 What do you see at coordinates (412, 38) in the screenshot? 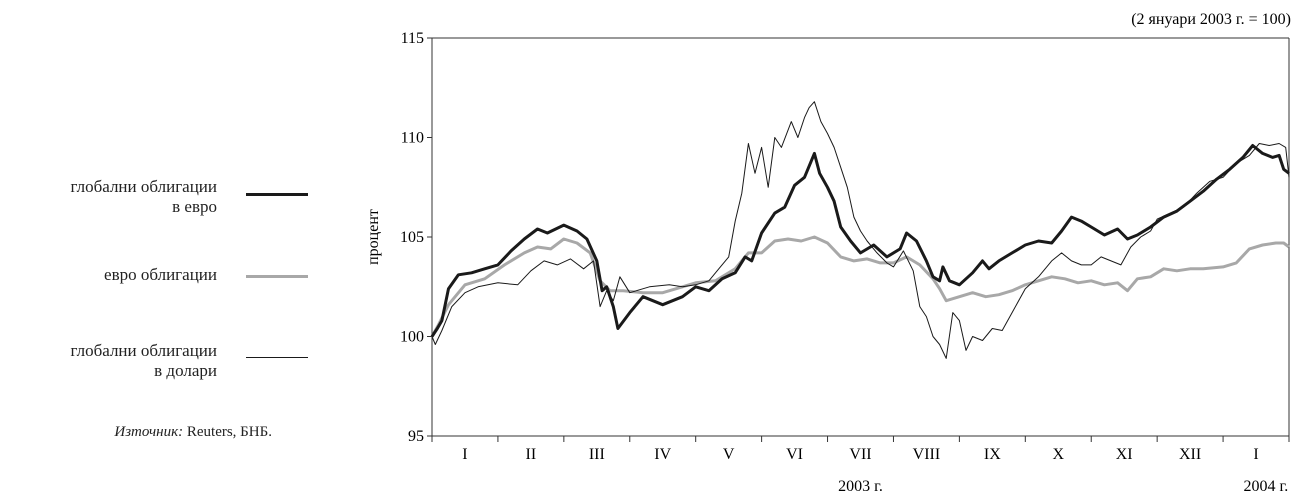
I see `y-tick-label: 115` at bounding box center [412, 38].